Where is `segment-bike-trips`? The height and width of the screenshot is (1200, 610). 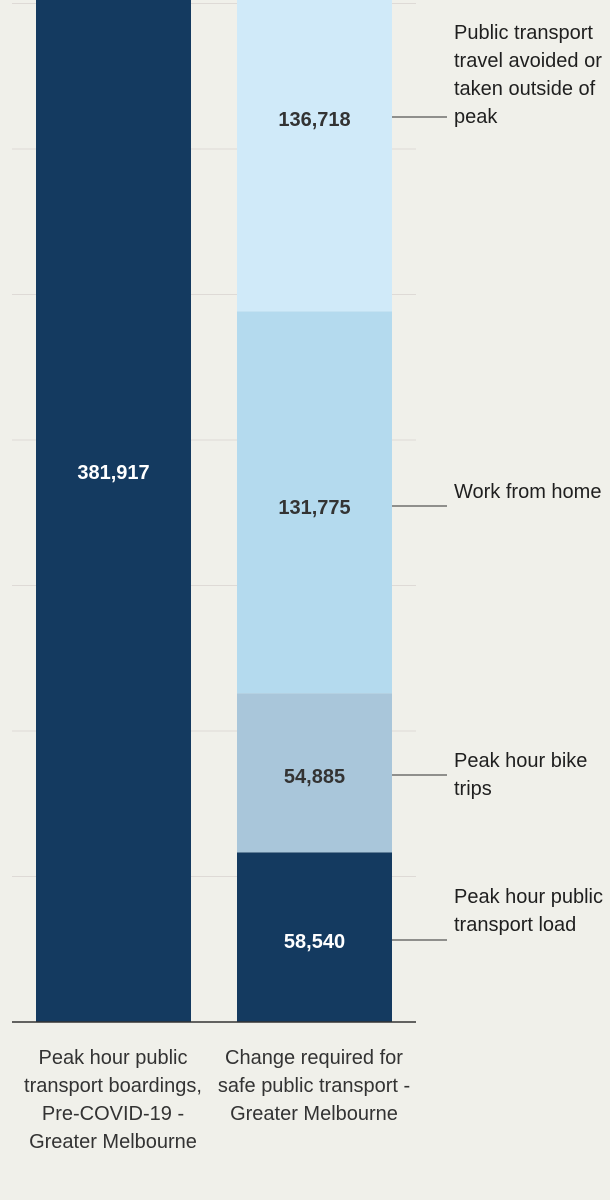
segment-bike-trips is located at coordinates (314, 773).